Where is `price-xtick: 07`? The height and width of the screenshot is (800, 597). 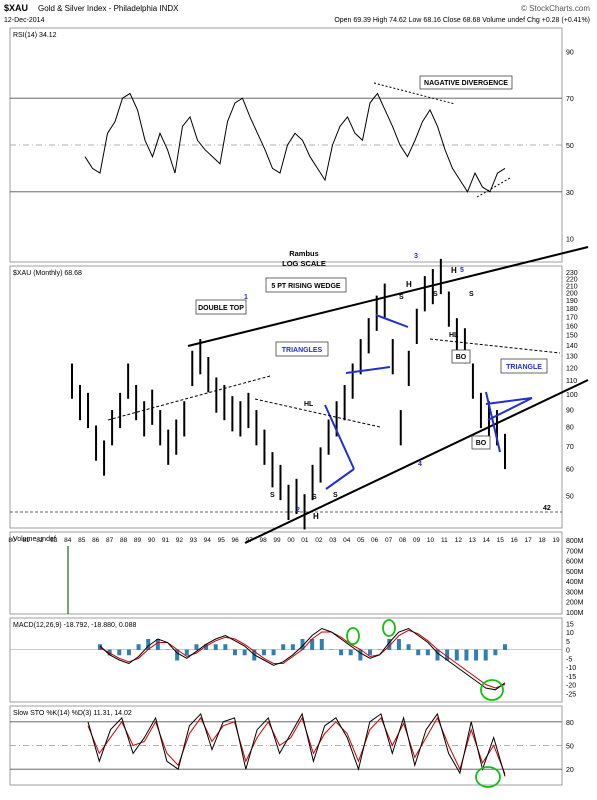
price-xtick: 07 is located at coordinates (389, 540).